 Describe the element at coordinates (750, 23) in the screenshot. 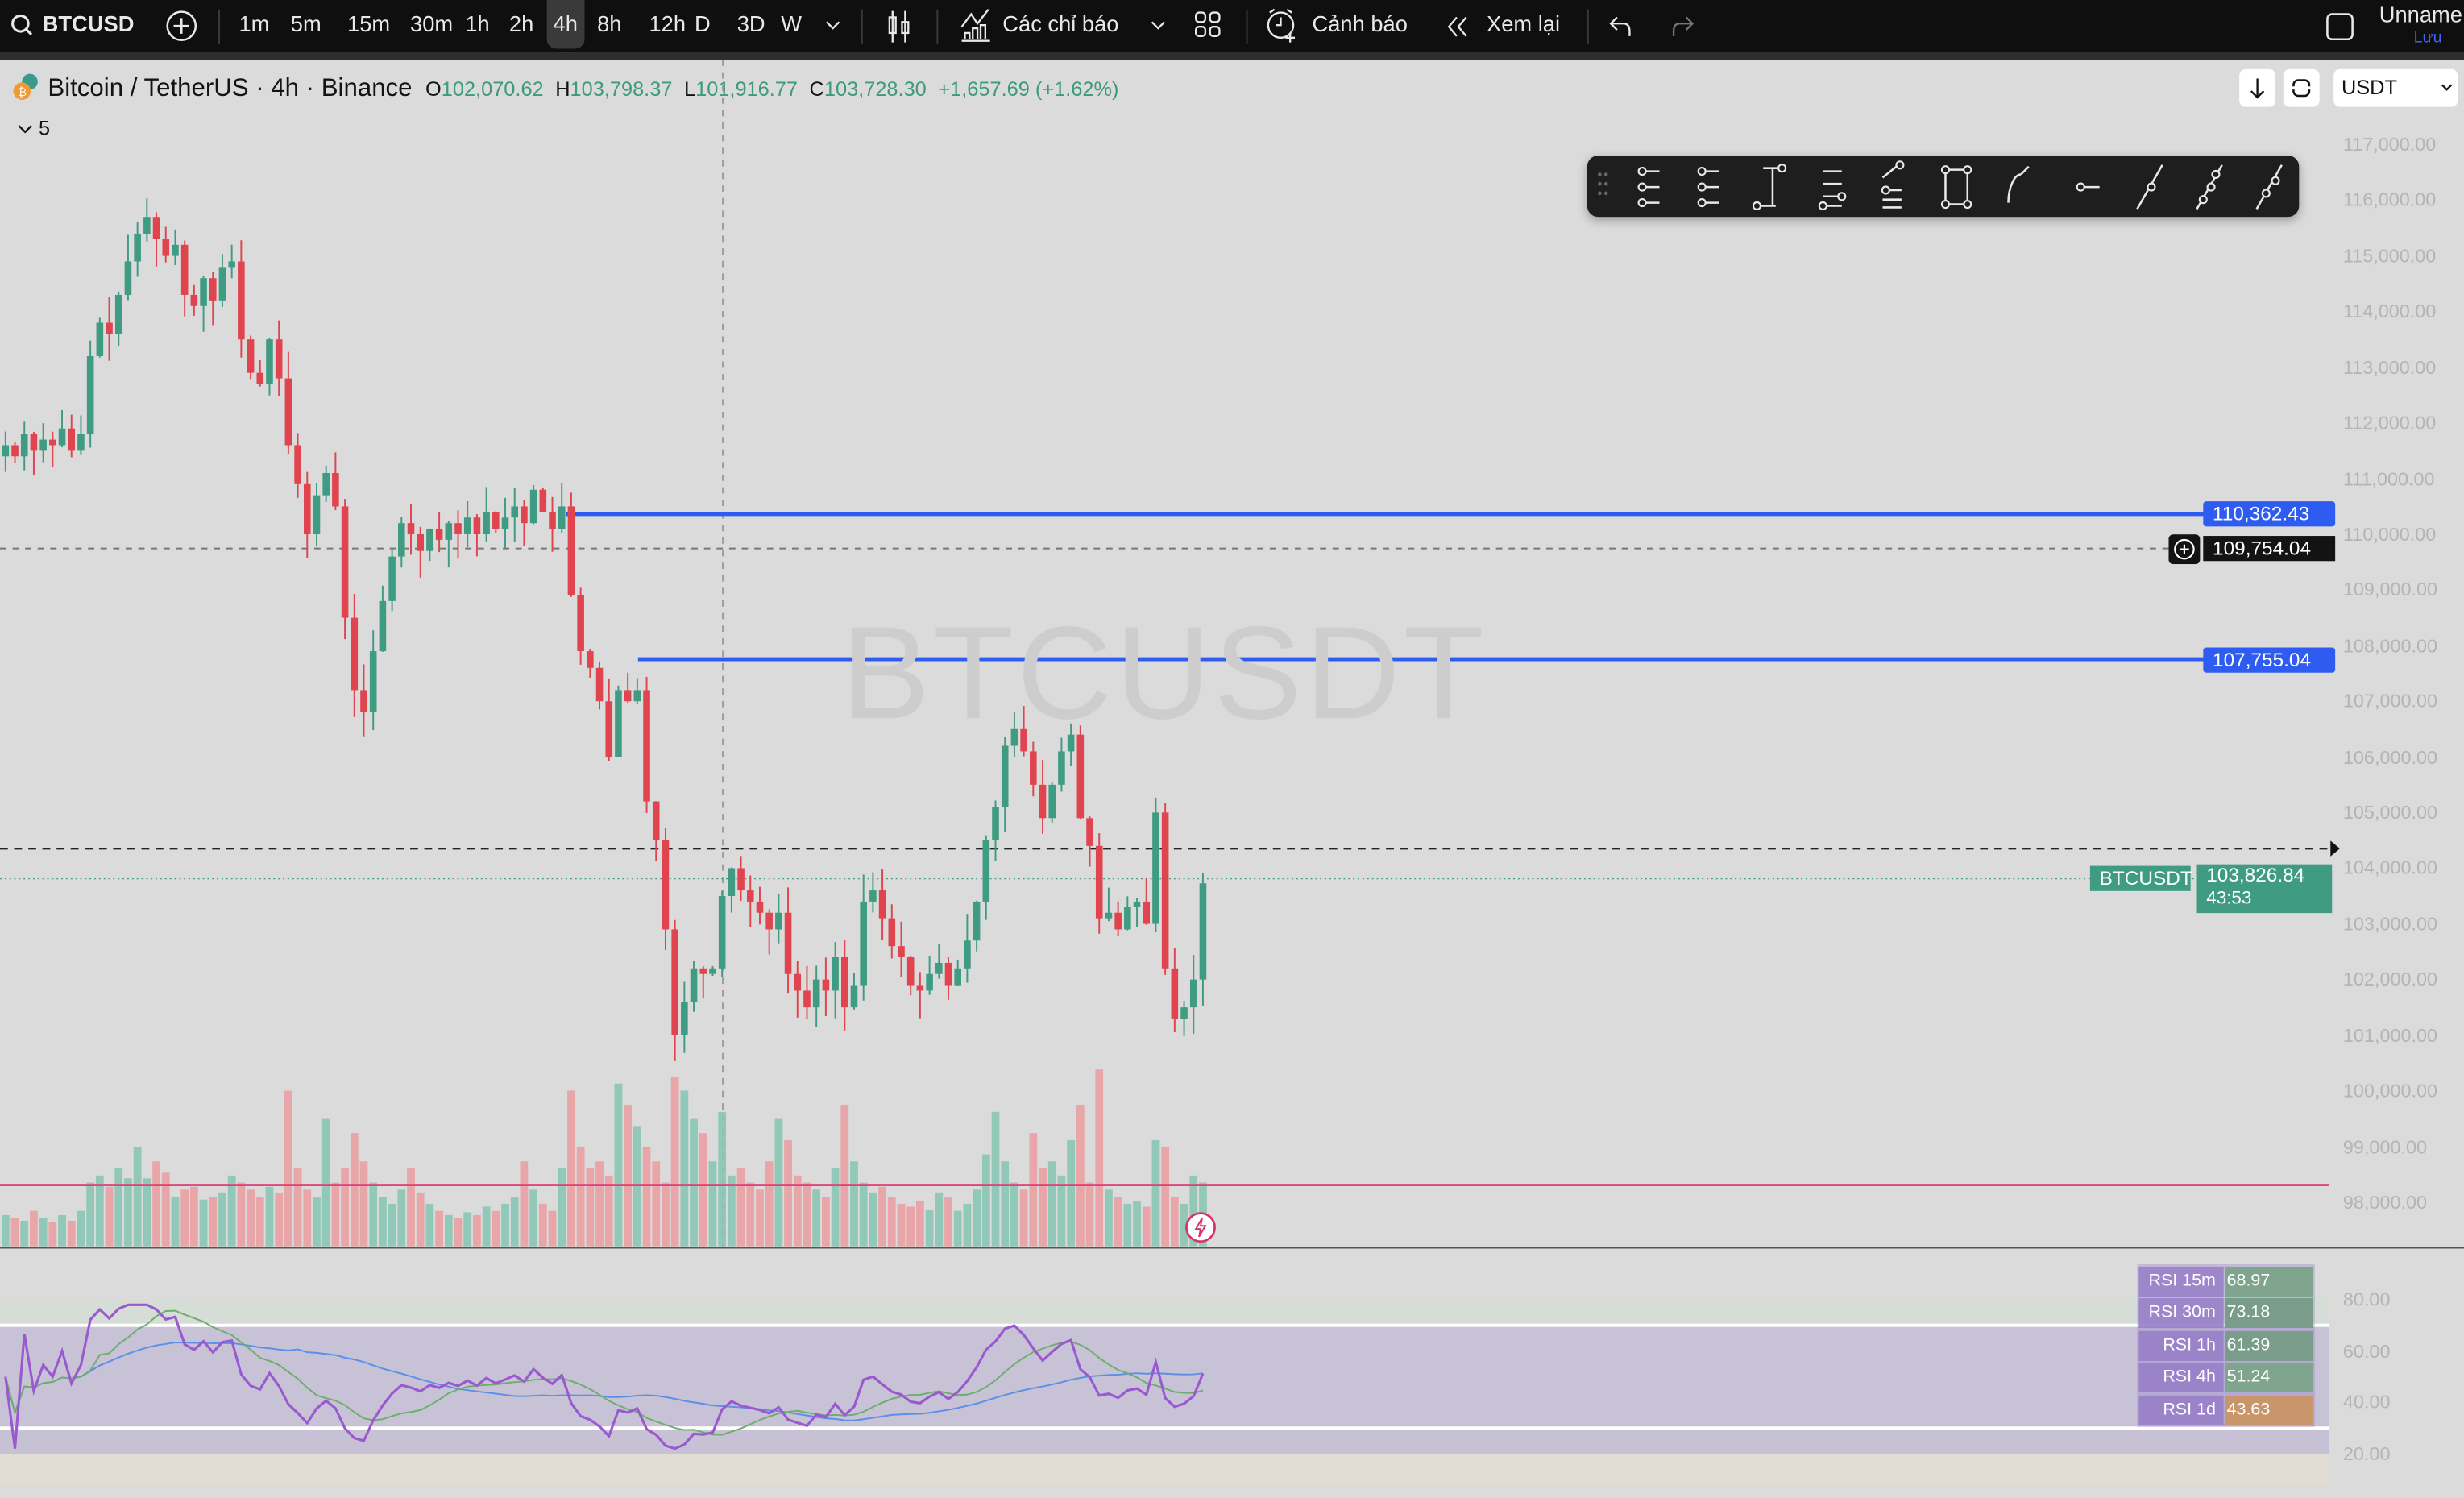

I see `timeframe-3D: 3D` at that location.